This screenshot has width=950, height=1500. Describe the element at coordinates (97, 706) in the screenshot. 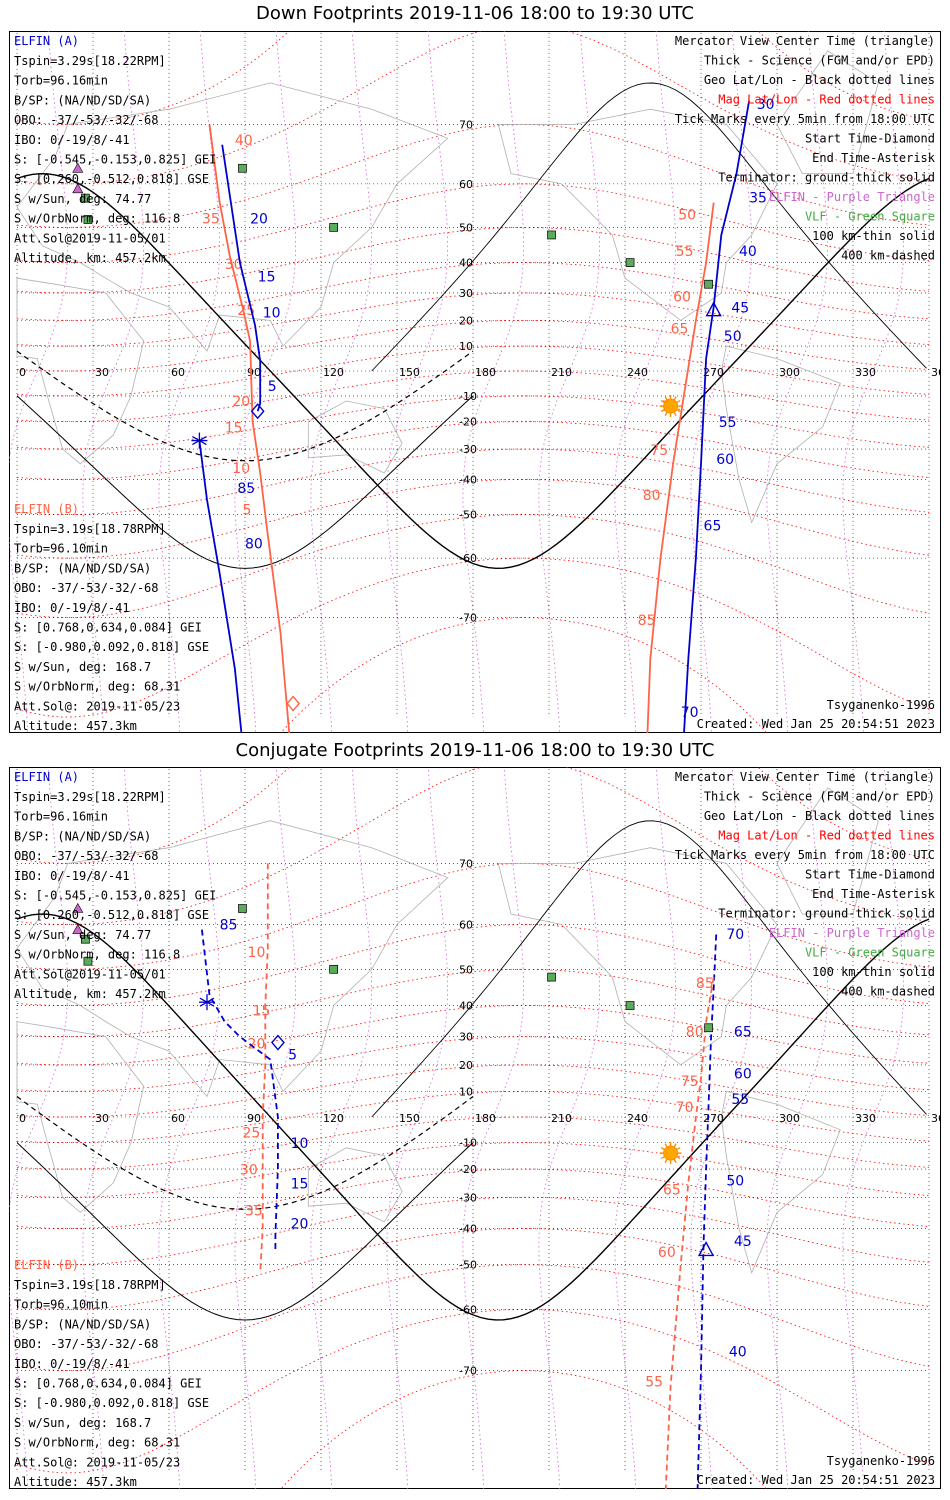

I see `elfin-b-line: Att.Sol@: 2019-11-05/23` at that location.